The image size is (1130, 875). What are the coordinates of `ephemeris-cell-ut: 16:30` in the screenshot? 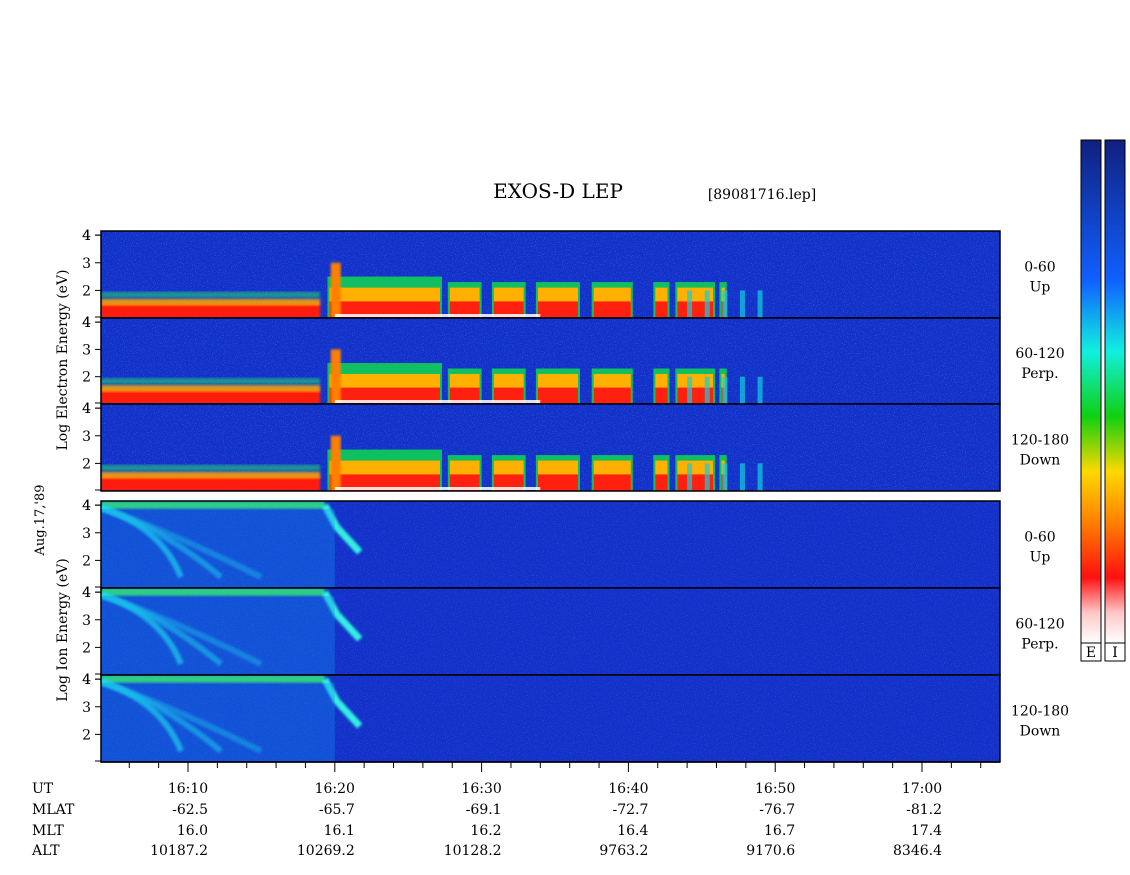 It's located at (481, 789).